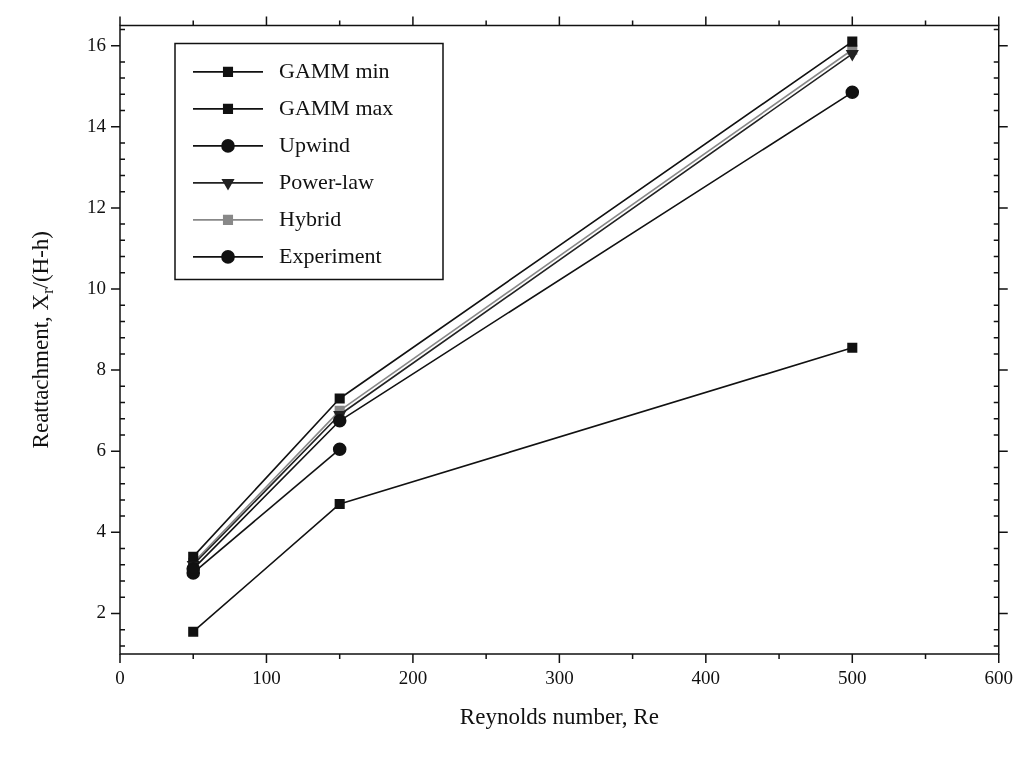  What do you see at coordinates (101, 612) in the screenshot?
I see `y-tick-label: 2` at bounding box center [101, 612].